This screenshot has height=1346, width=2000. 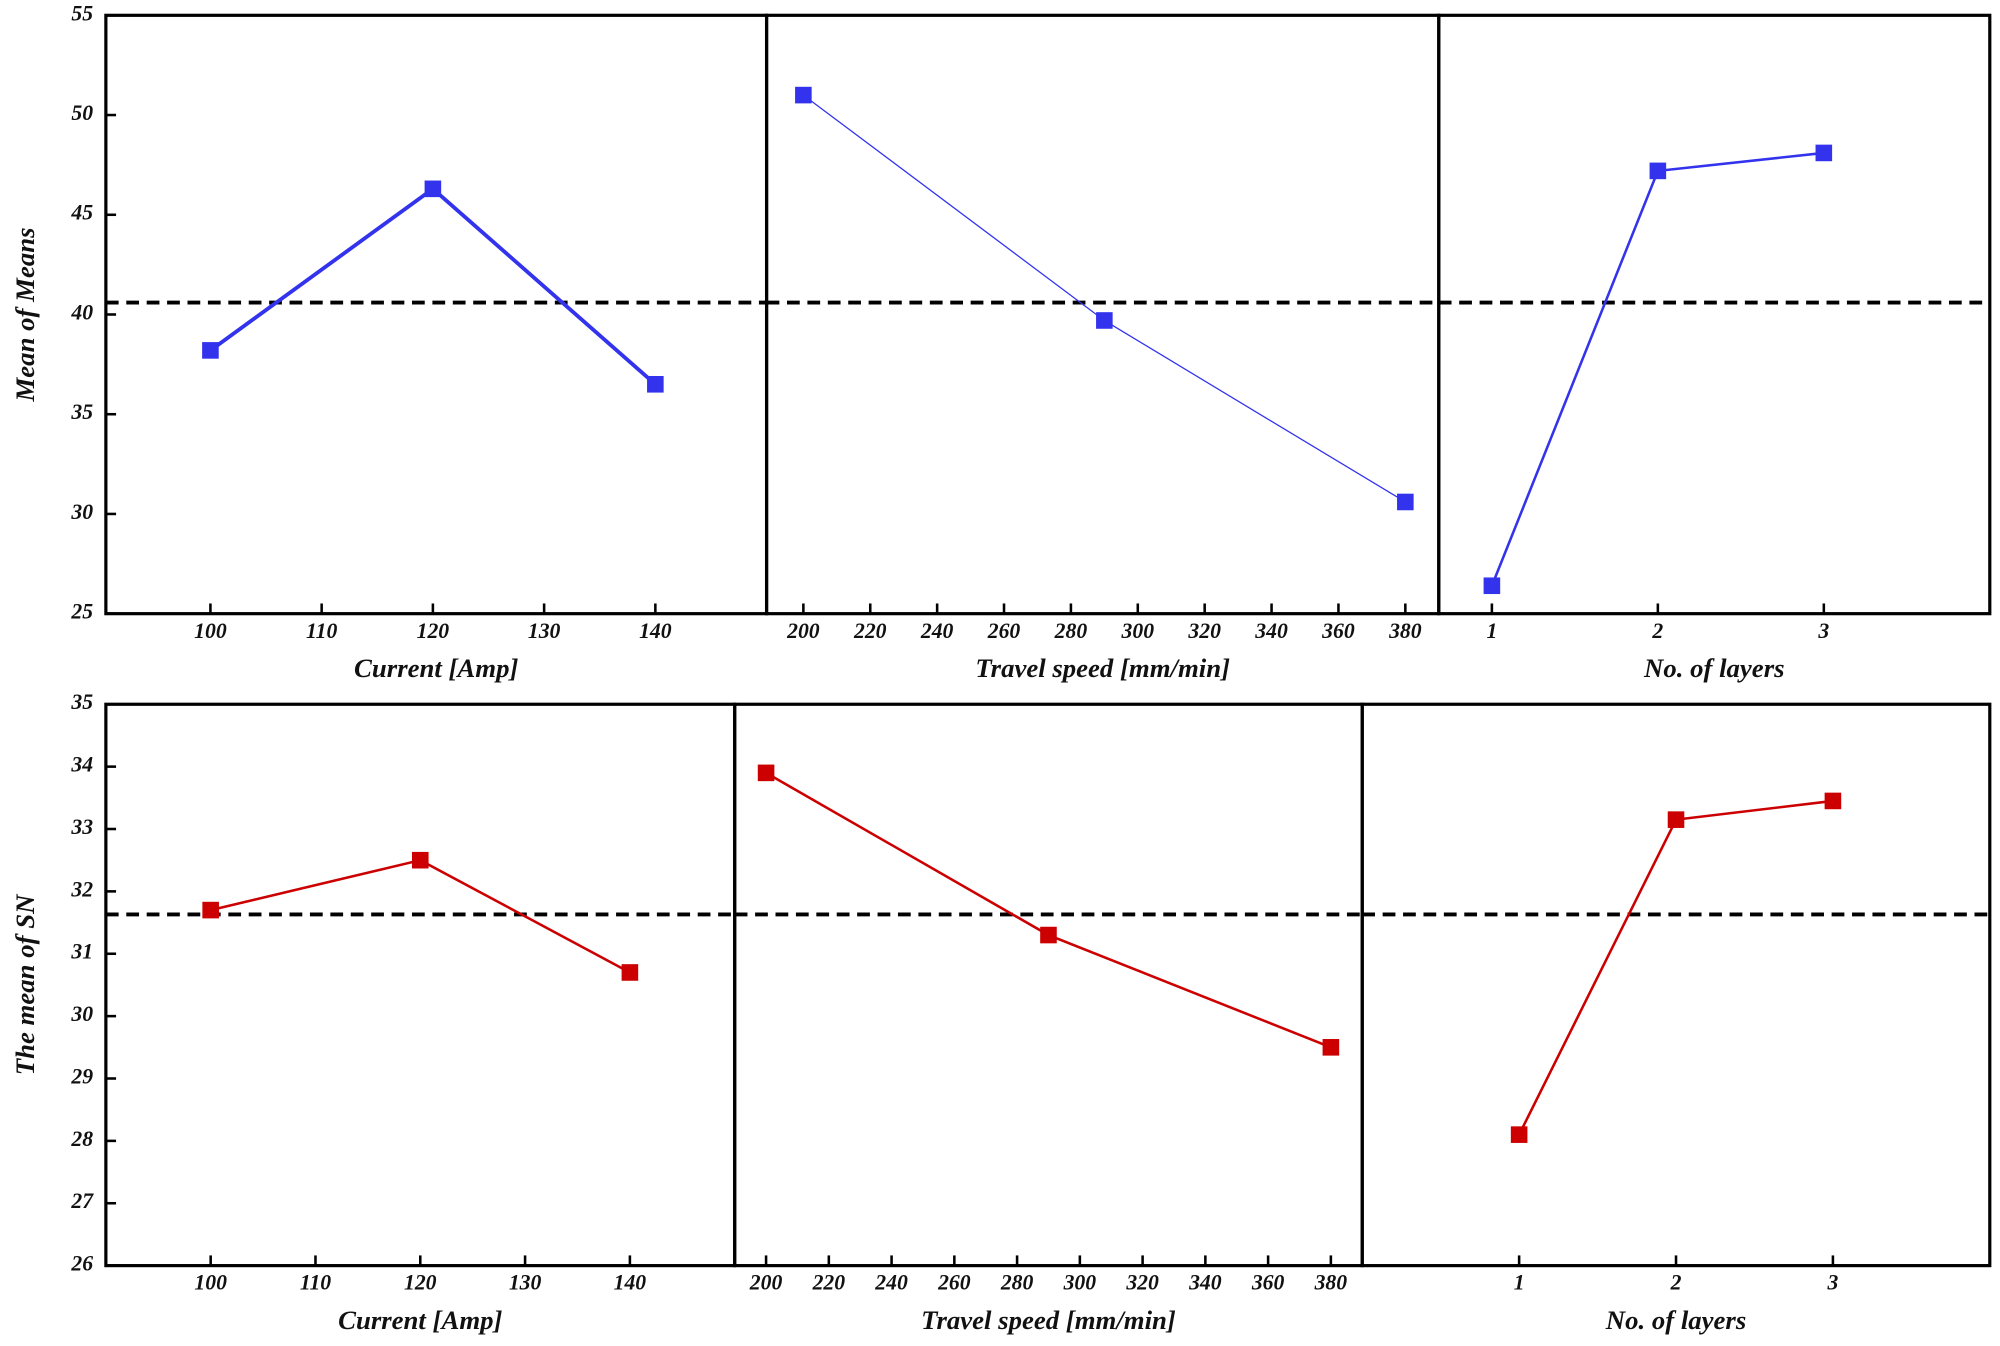 What do you see at coordinates (25, 314) in the screenshot?
I see `y-axis-label: Mean of Means` at bounding box center [25, 314].